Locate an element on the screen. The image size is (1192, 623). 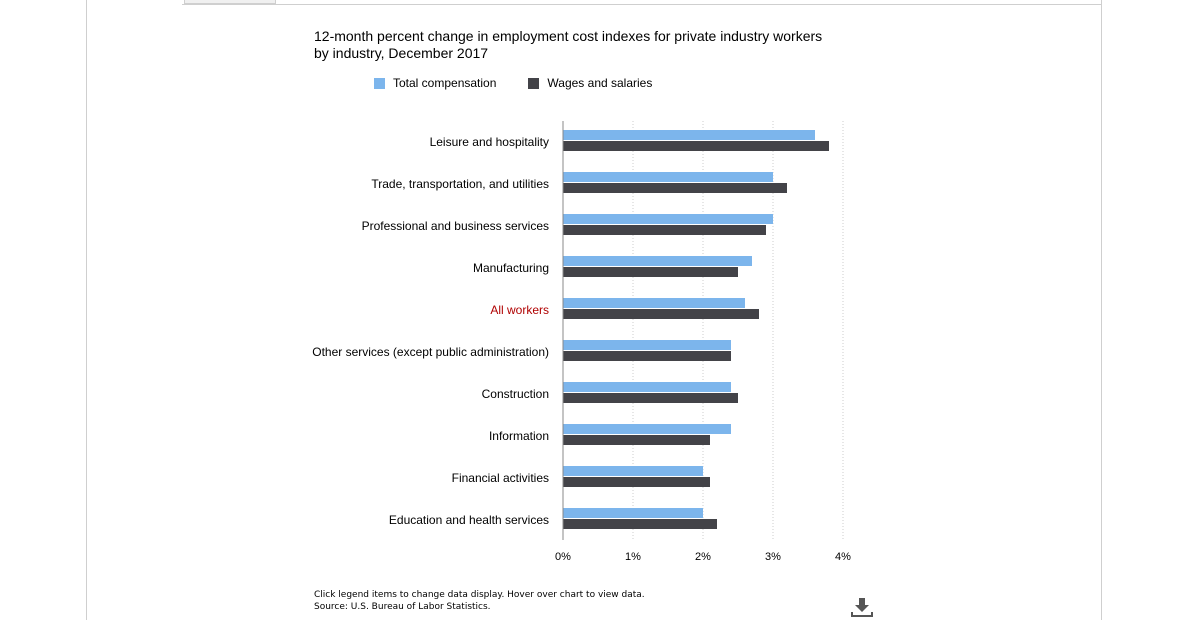
page-frame-left is located at coordinates (86, 310).